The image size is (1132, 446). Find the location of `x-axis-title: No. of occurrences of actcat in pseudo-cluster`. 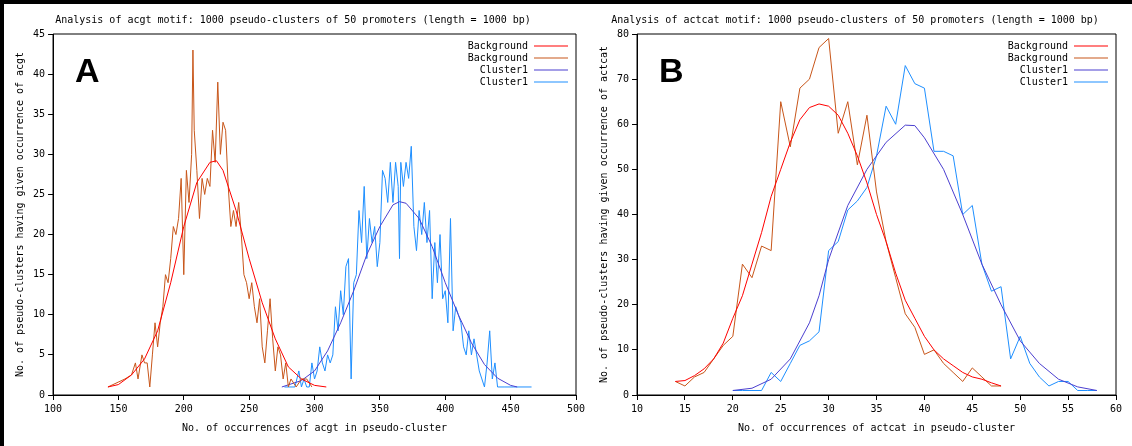

x-axis-title: No. of occurrences of actcat in pseudo-cluster is located at coordinates (876, 427).